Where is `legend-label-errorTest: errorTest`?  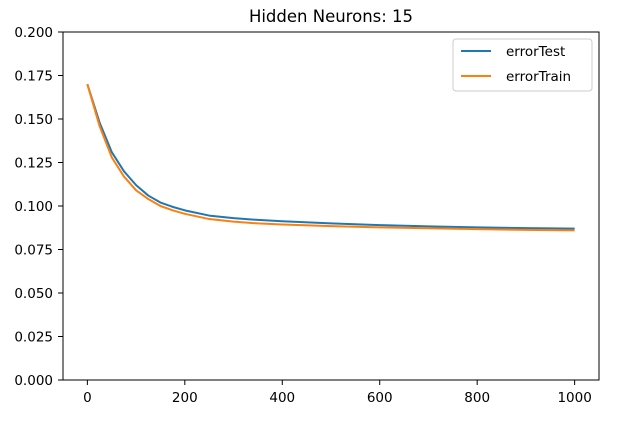 legend-label-errorTest: errorTest is located at coordinates (535, 52).